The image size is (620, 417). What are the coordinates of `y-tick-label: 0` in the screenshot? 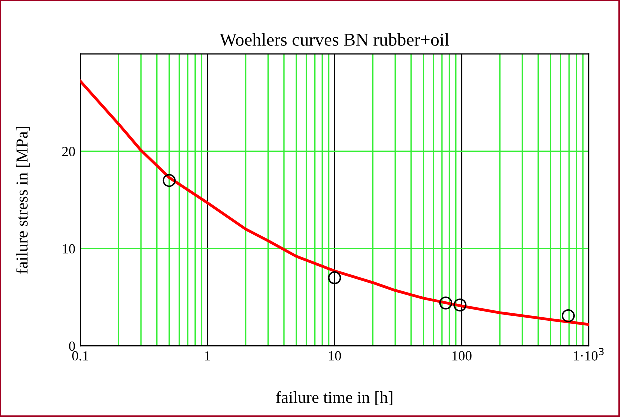 It's located at (72, 347).